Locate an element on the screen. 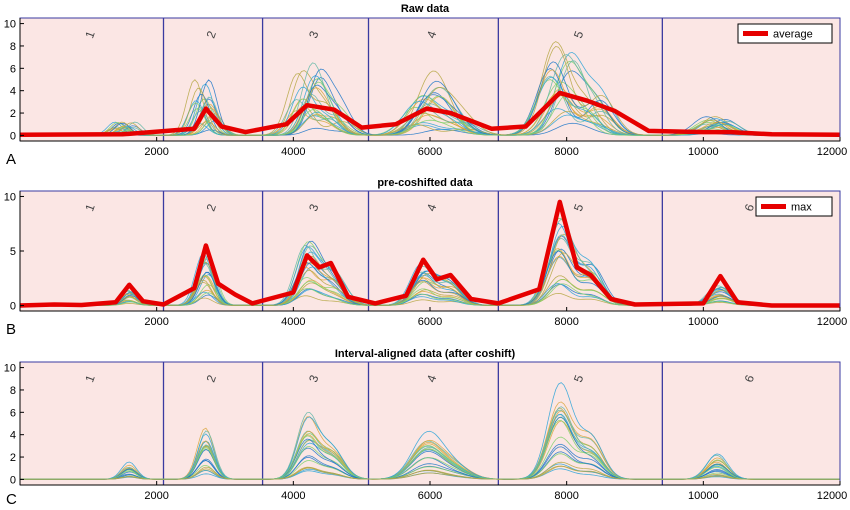 This screenshot has height=510, width=850. panel-b-xtick-label: 12000 is located at coordinates (832, 322).